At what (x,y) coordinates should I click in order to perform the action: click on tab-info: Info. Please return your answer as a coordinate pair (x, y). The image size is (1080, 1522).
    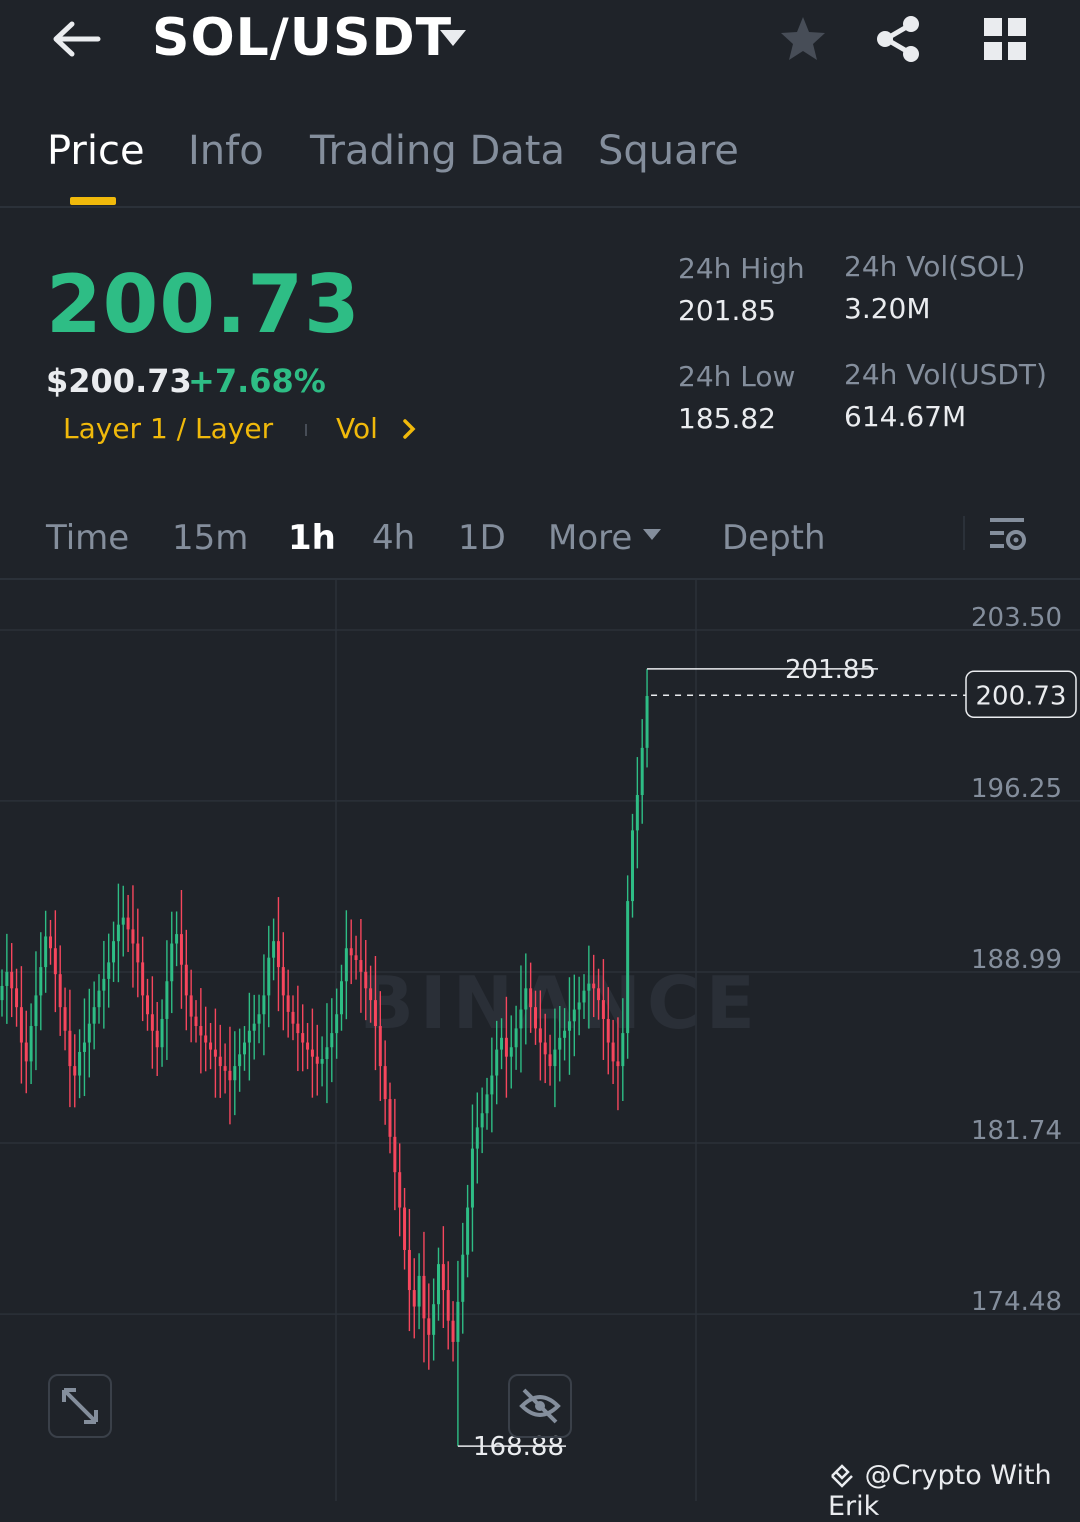
    Looking at the image, I should click on (226, 151).